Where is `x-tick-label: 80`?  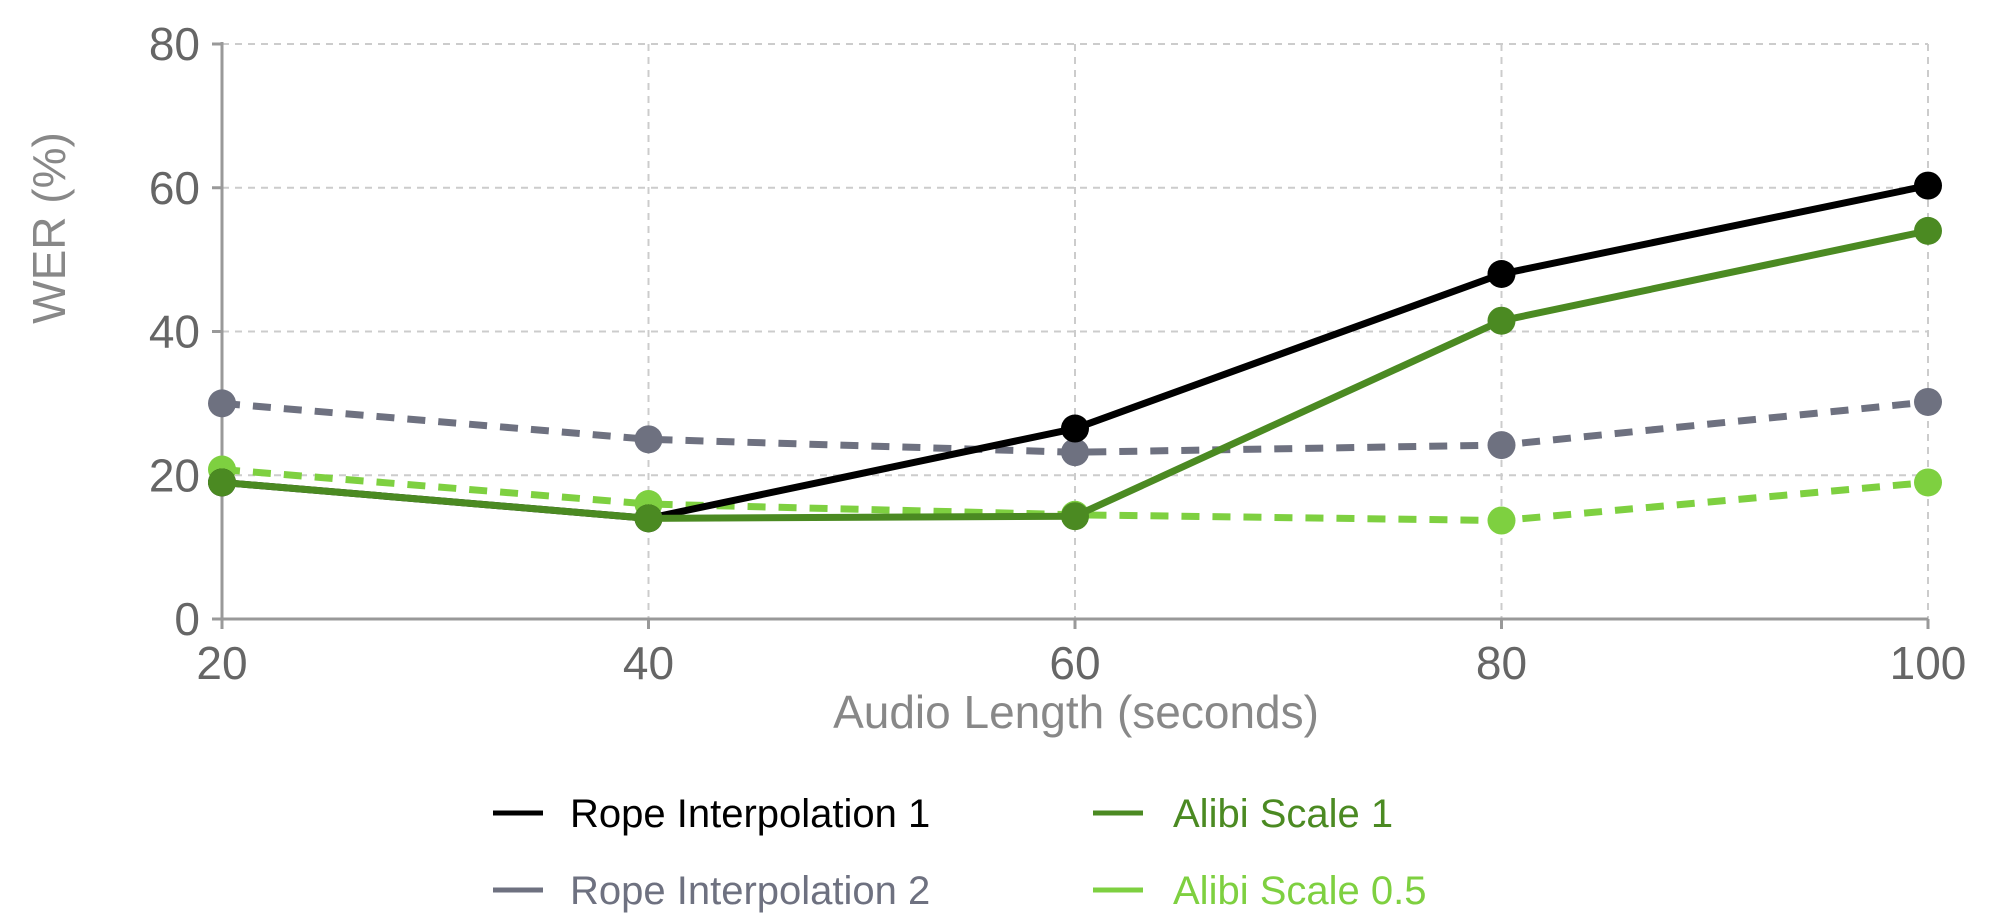
x-tick-label: 80 is located at coordinates (1501, 663).